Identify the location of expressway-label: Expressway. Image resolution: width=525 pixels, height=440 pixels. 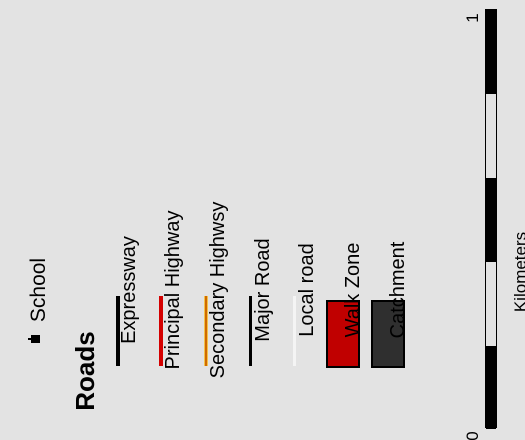
(129, 290).